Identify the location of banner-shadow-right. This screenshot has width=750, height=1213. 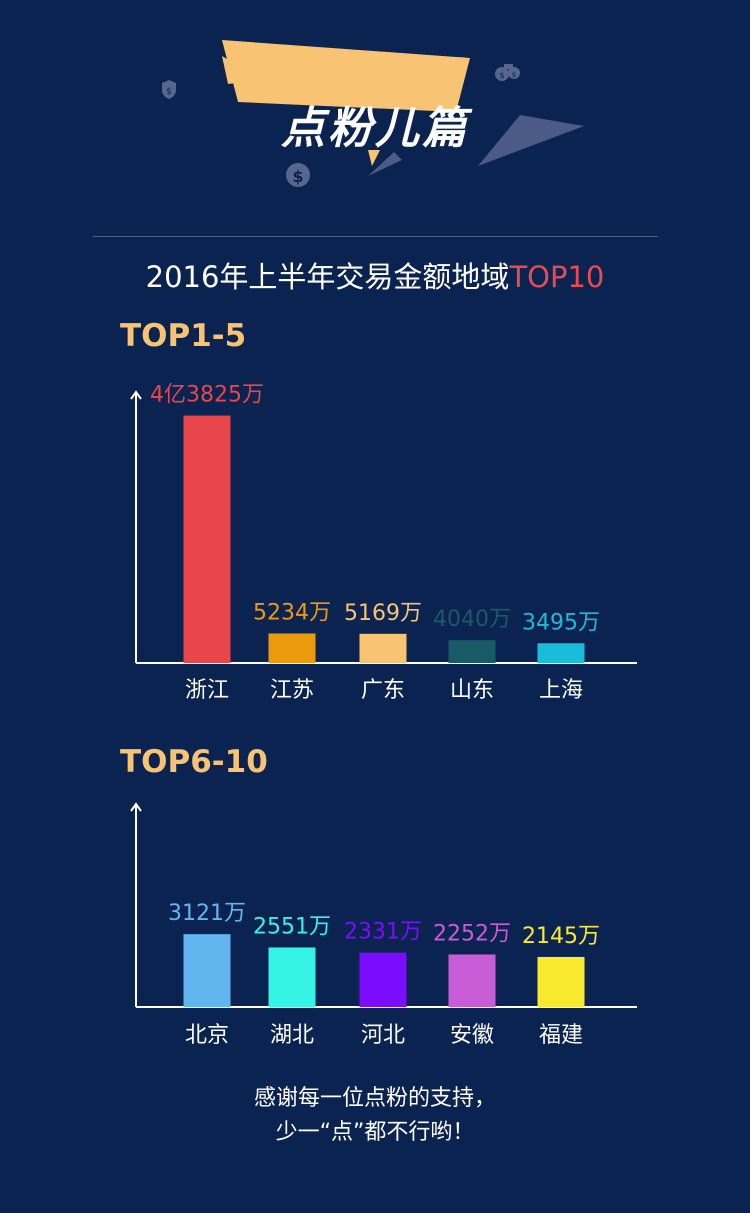
(531, 140).